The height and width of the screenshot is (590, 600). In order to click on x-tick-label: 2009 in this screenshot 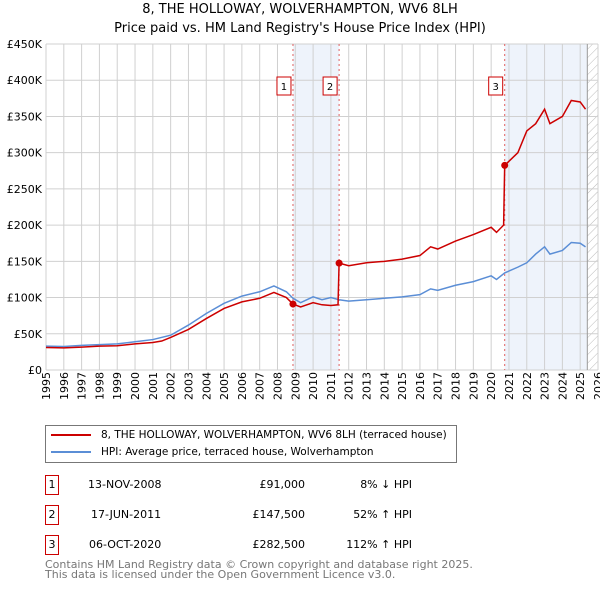, I will do `click(295, 386)`.